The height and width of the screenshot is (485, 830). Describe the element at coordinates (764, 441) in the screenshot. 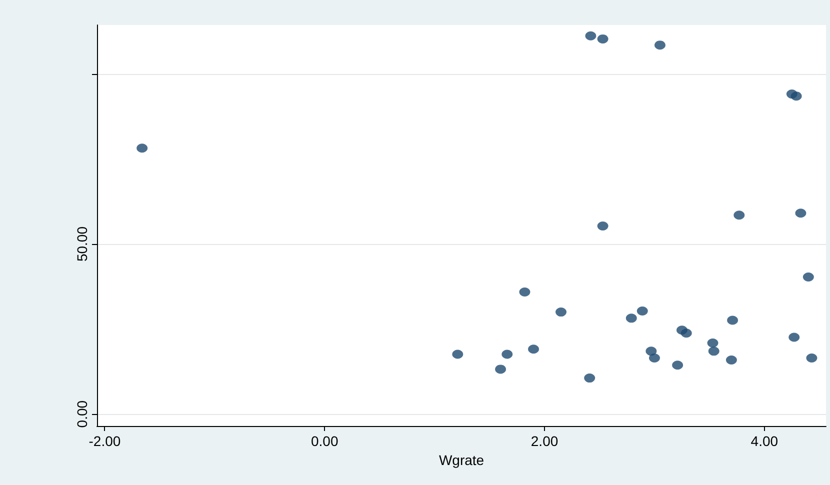

I see `x-tick-label: 4.00` at that location.